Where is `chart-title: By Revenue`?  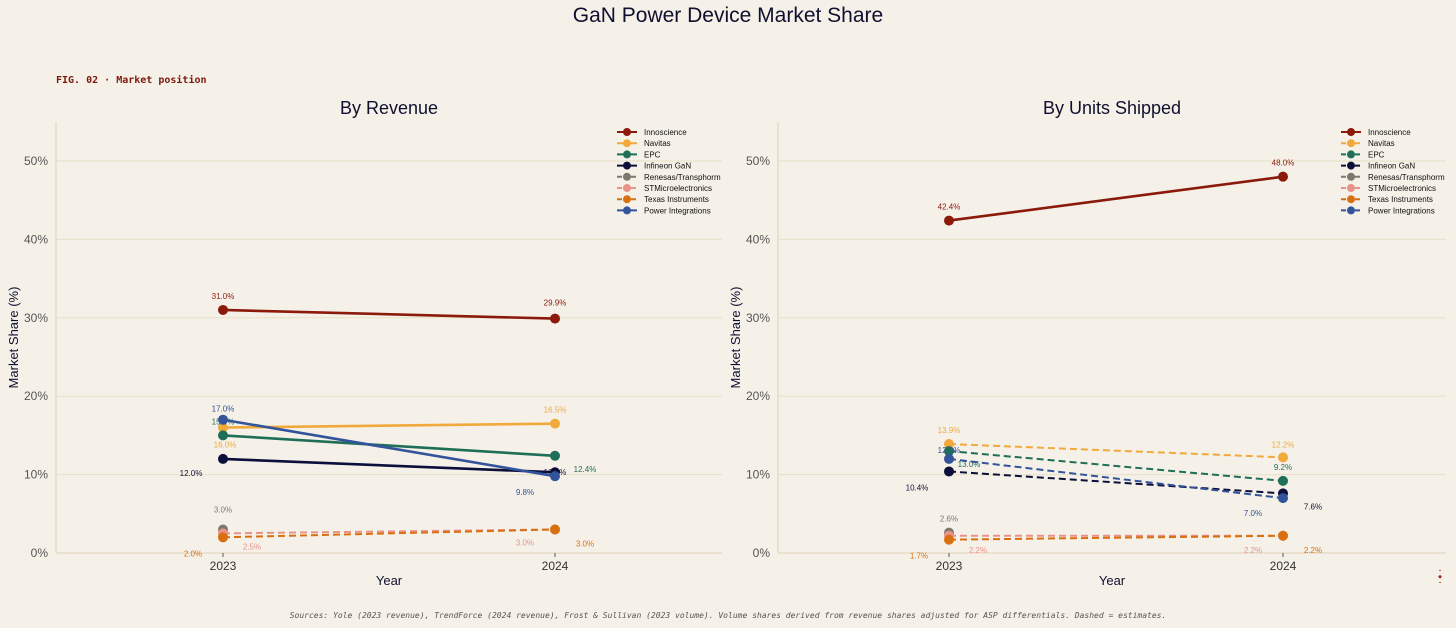 chart-title: By Revenue is located at coordinates (389, 108).